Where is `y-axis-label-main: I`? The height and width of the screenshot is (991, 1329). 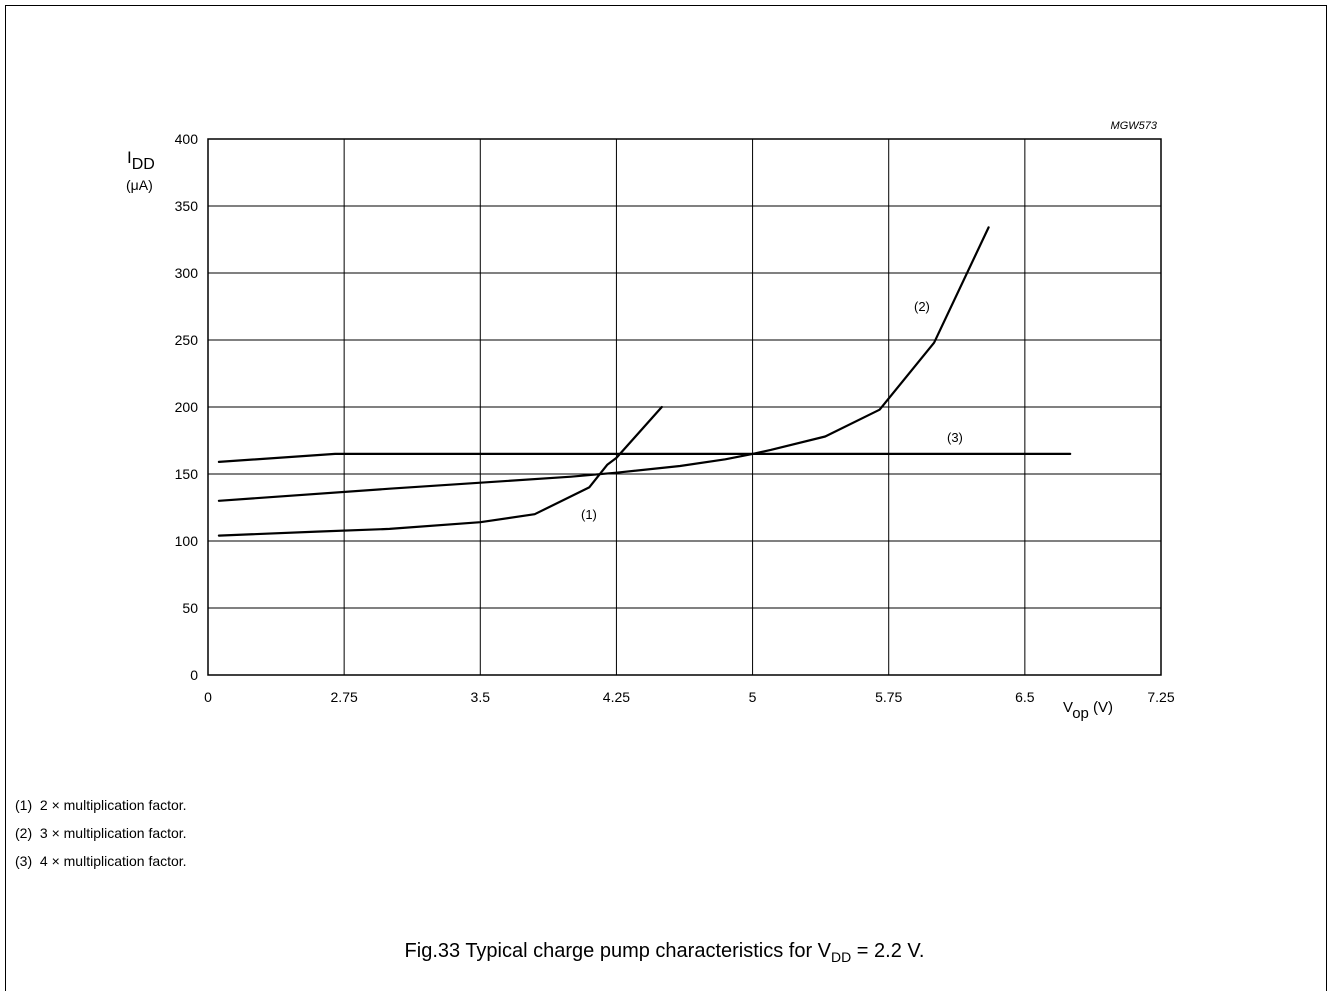 y-axis-label-main: I is located at coordinates (129, 157).